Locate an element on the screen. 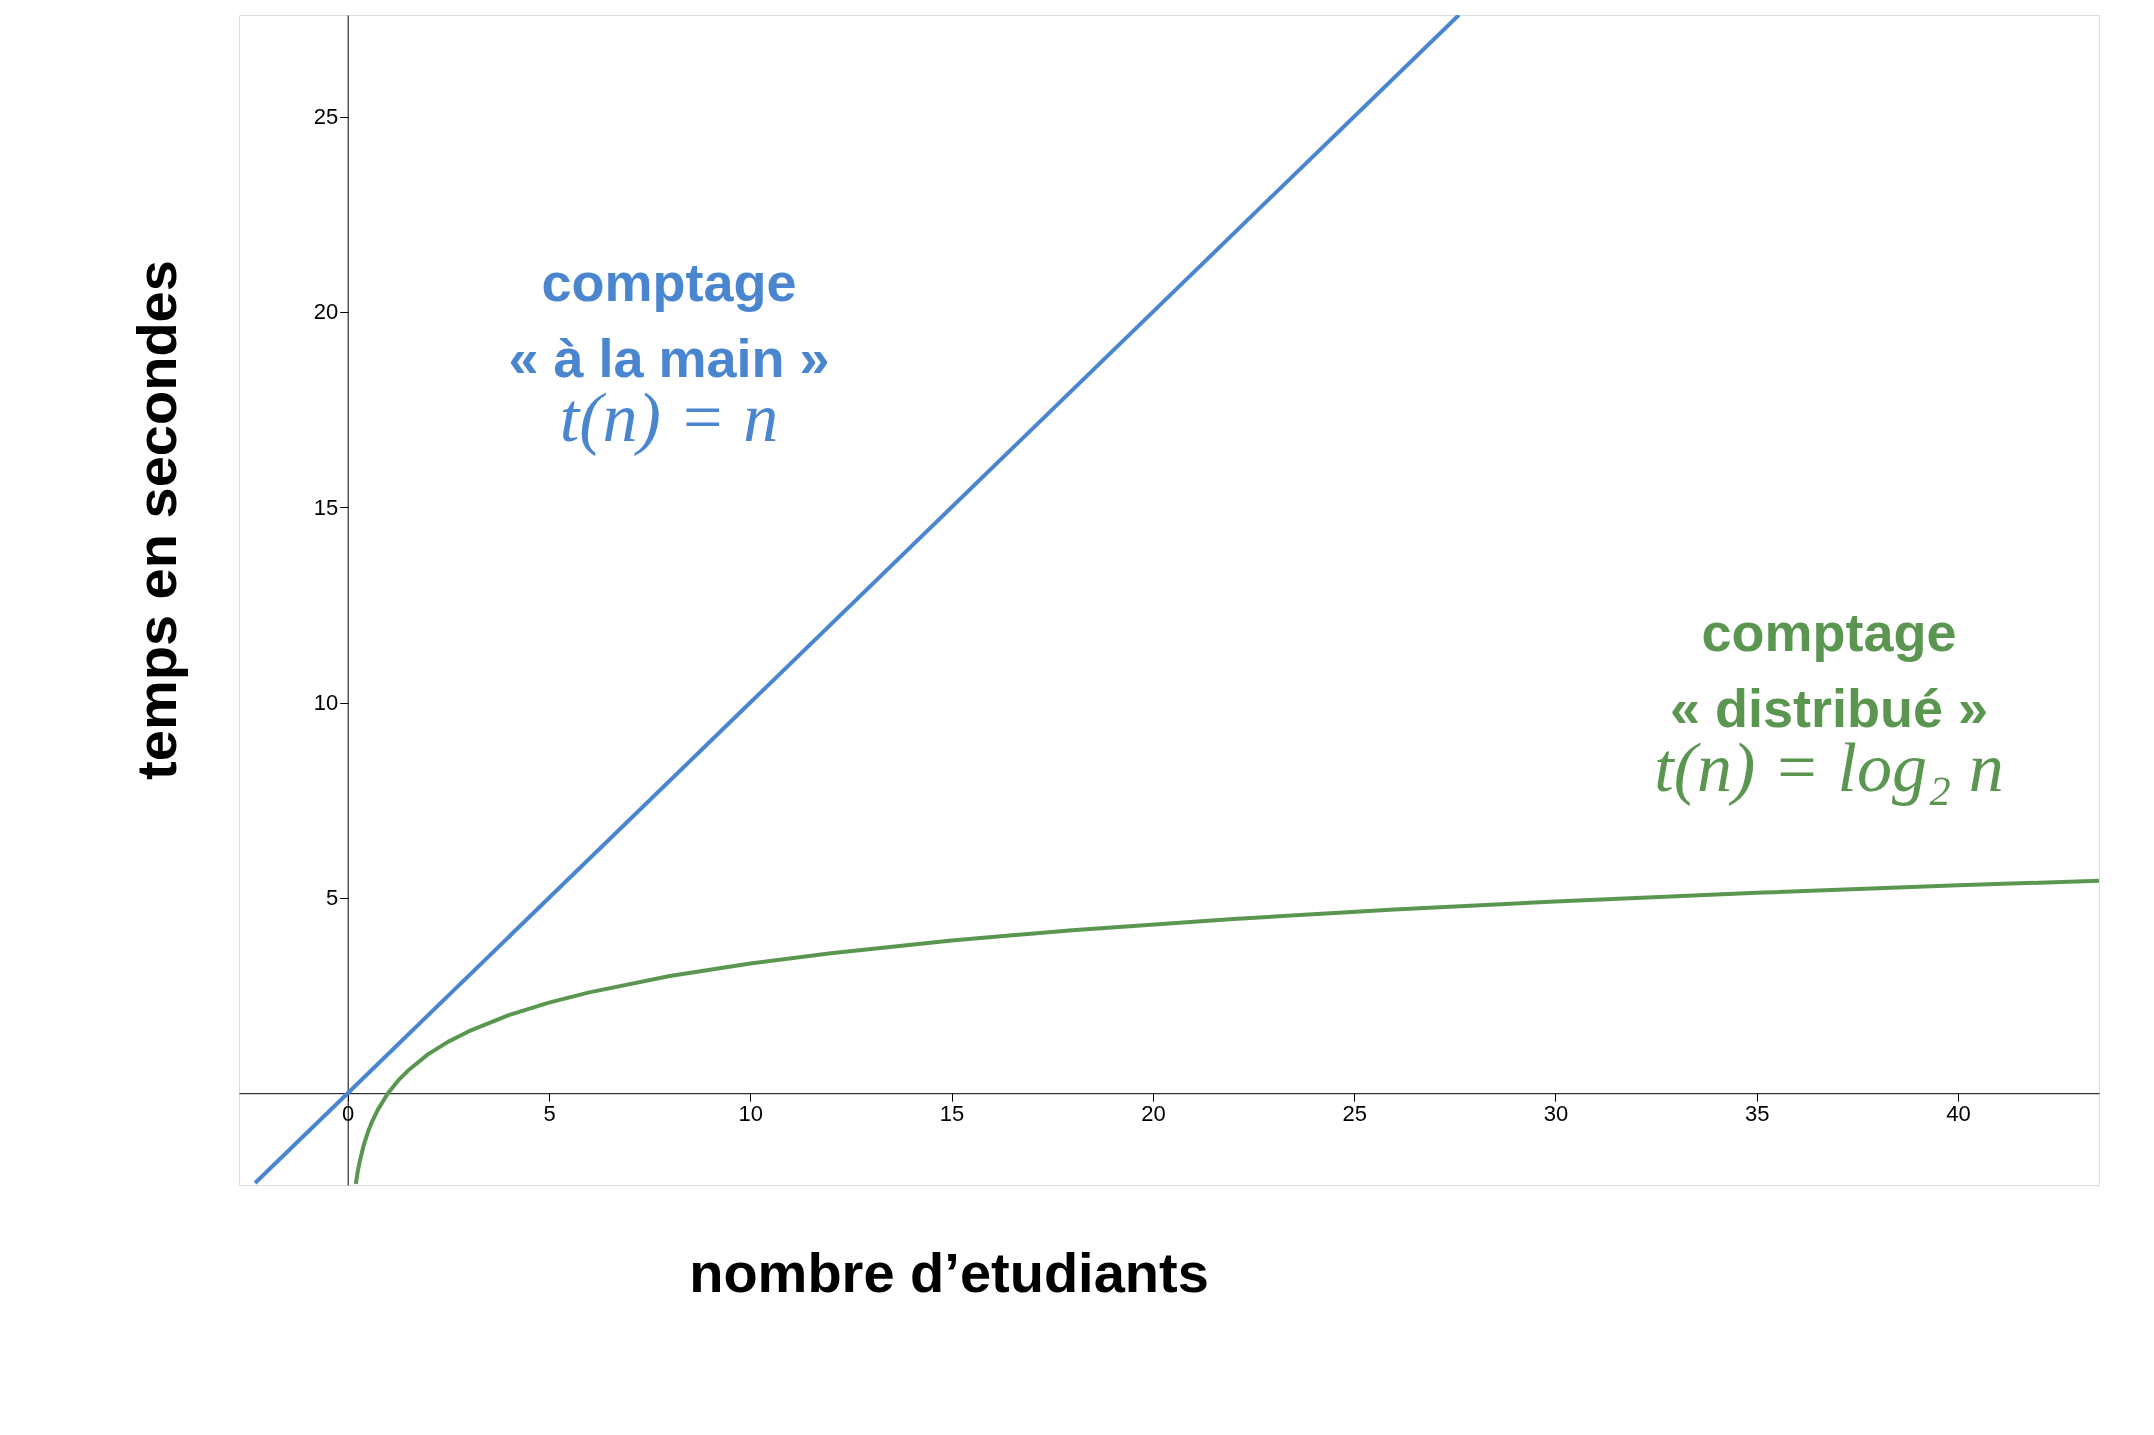  x-tick-label: 25 is located at coordinates (1354, 1113).